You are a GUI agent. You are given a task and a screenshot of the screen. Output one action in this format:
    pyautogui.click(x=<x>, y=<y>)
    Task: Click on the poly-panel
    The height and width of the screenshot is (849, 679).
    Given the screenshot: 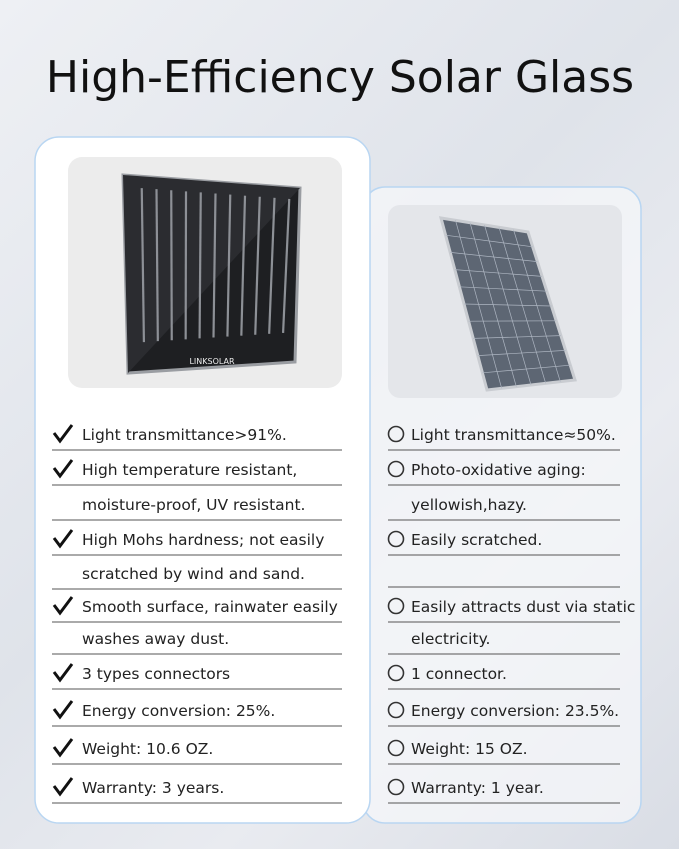 What is the action you would take?
    pyautogui.click(x=507, y=304)
    